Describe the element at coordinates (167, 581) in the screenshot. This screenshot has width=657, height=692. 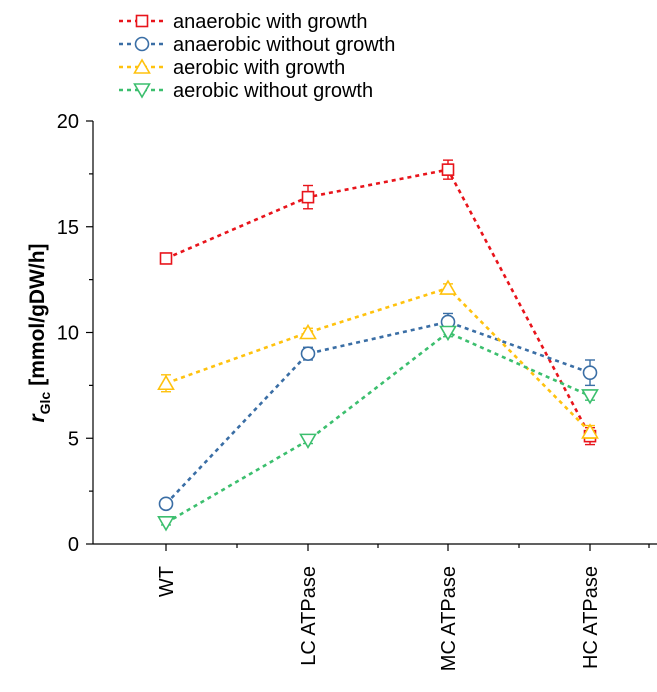
I see `x-category-label: WT` at that location.